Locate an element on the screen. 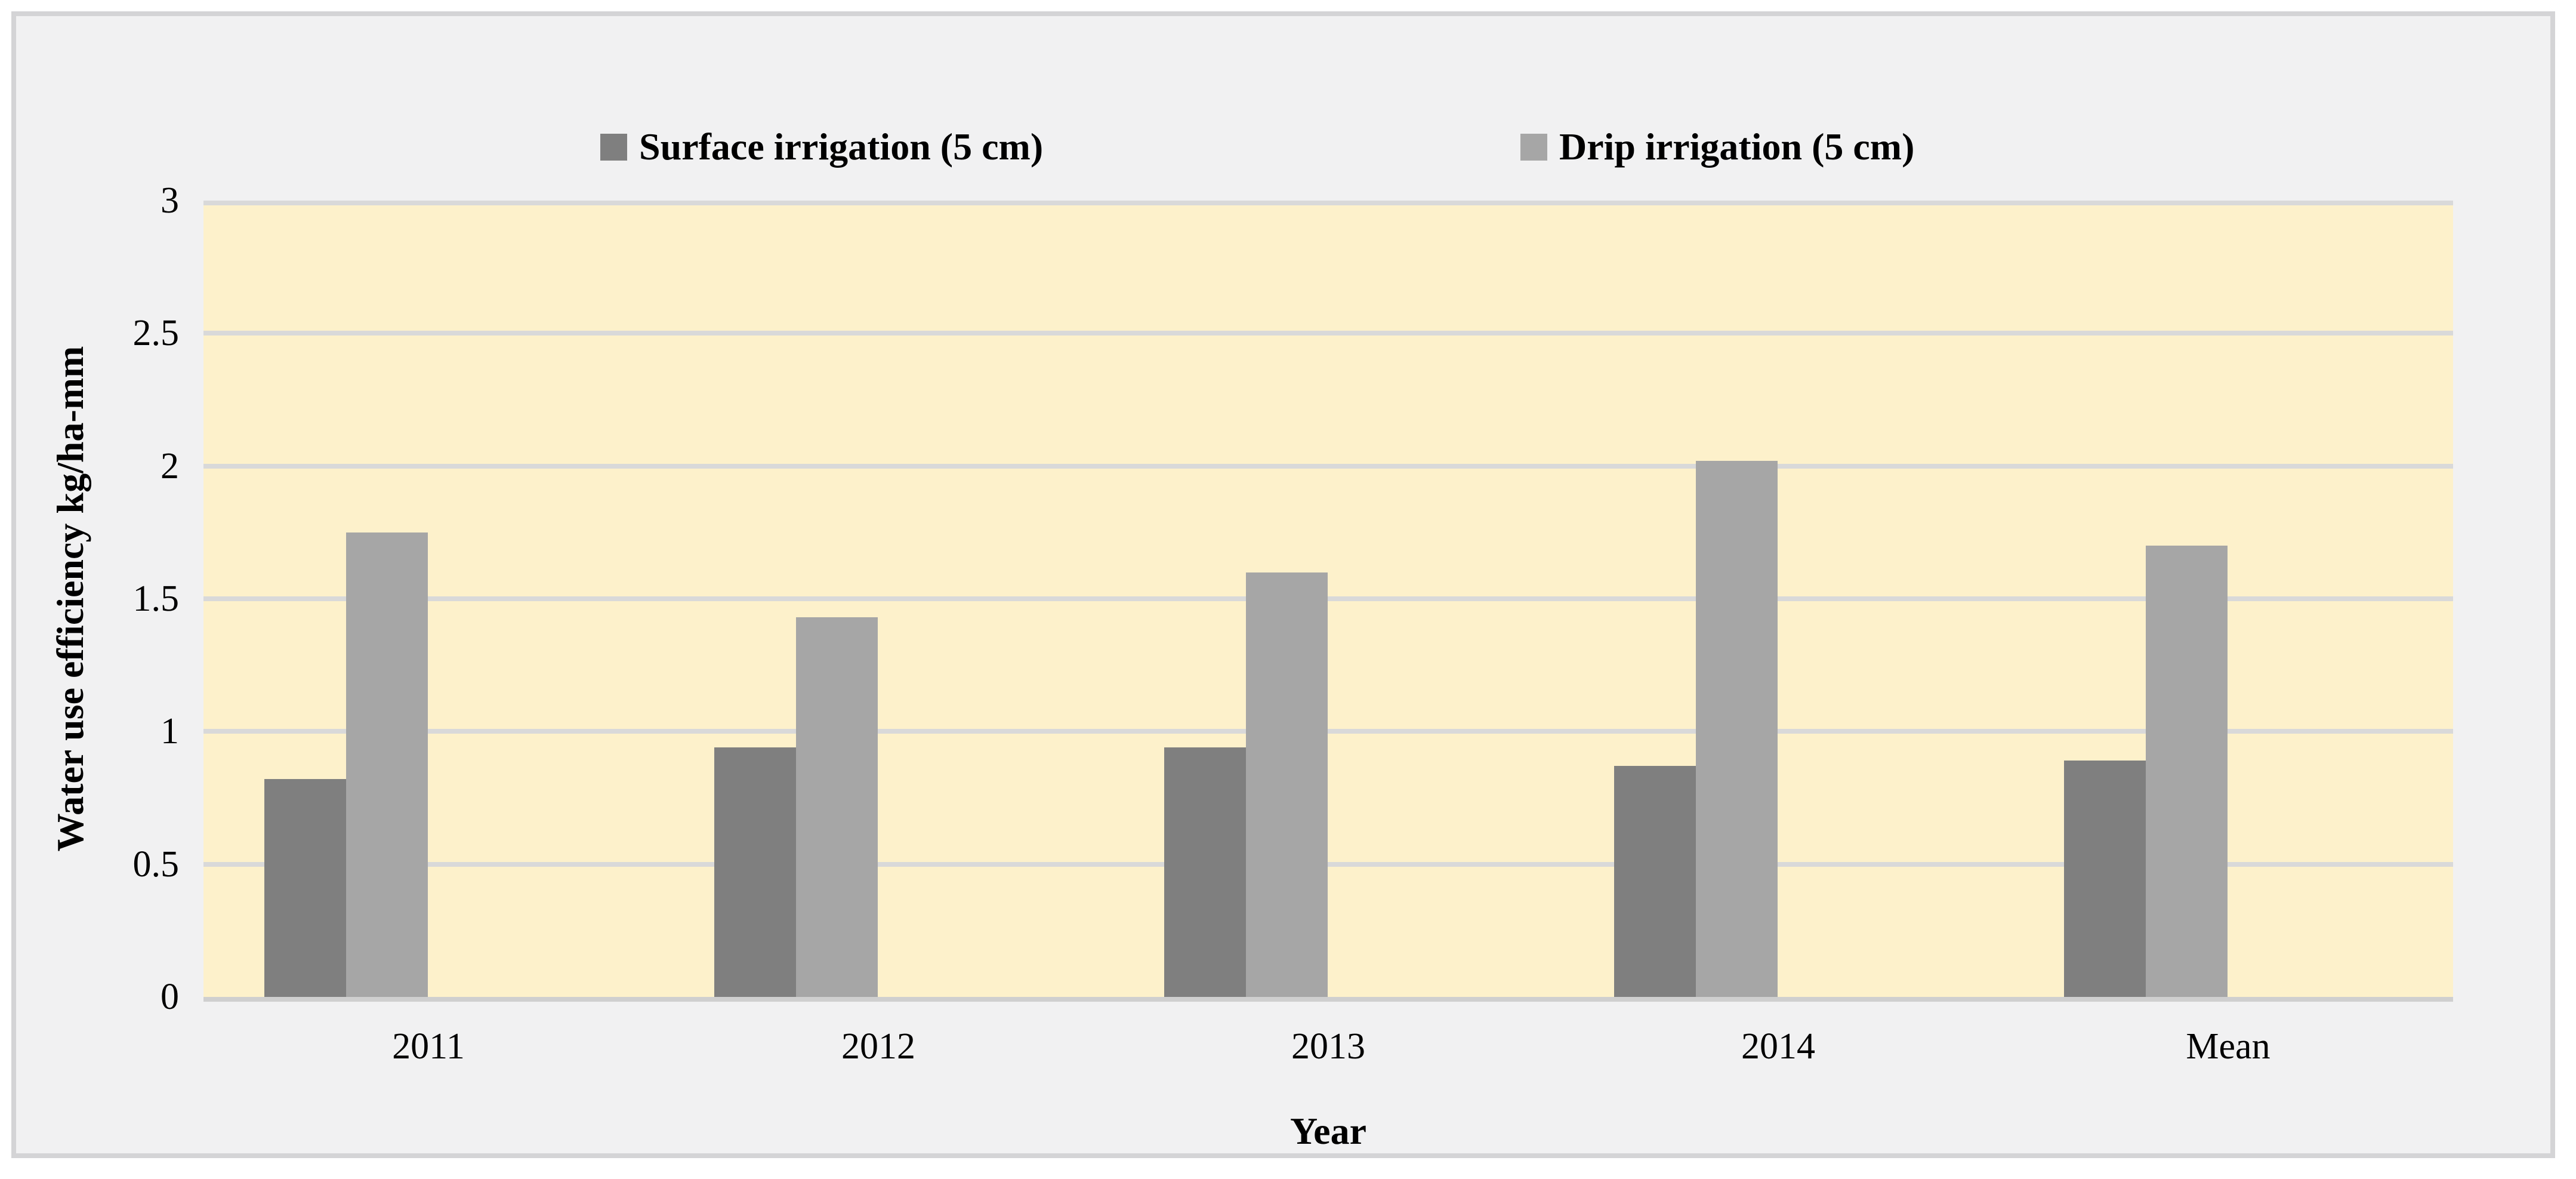 This screenshot has height=1179, width=2576. bar-surface-2013 is located at coordinates (1205, 872).